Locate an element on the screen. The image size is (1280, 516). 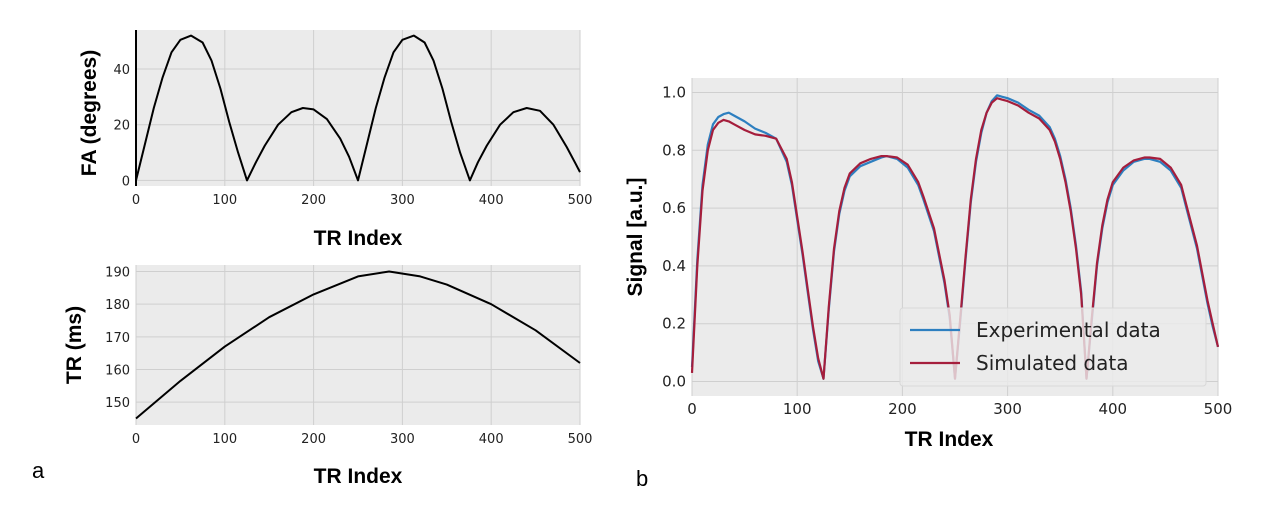
panel-label-a: a is located at coordinates (38, 470).